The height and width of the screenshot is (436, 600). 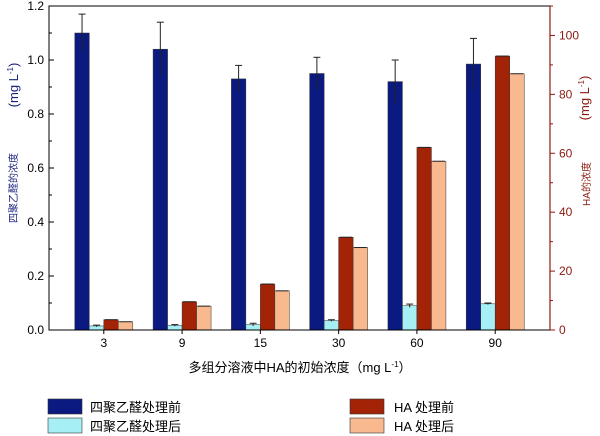 I want to click on y-right-tick-label: 40, so click(x=566, y=212).